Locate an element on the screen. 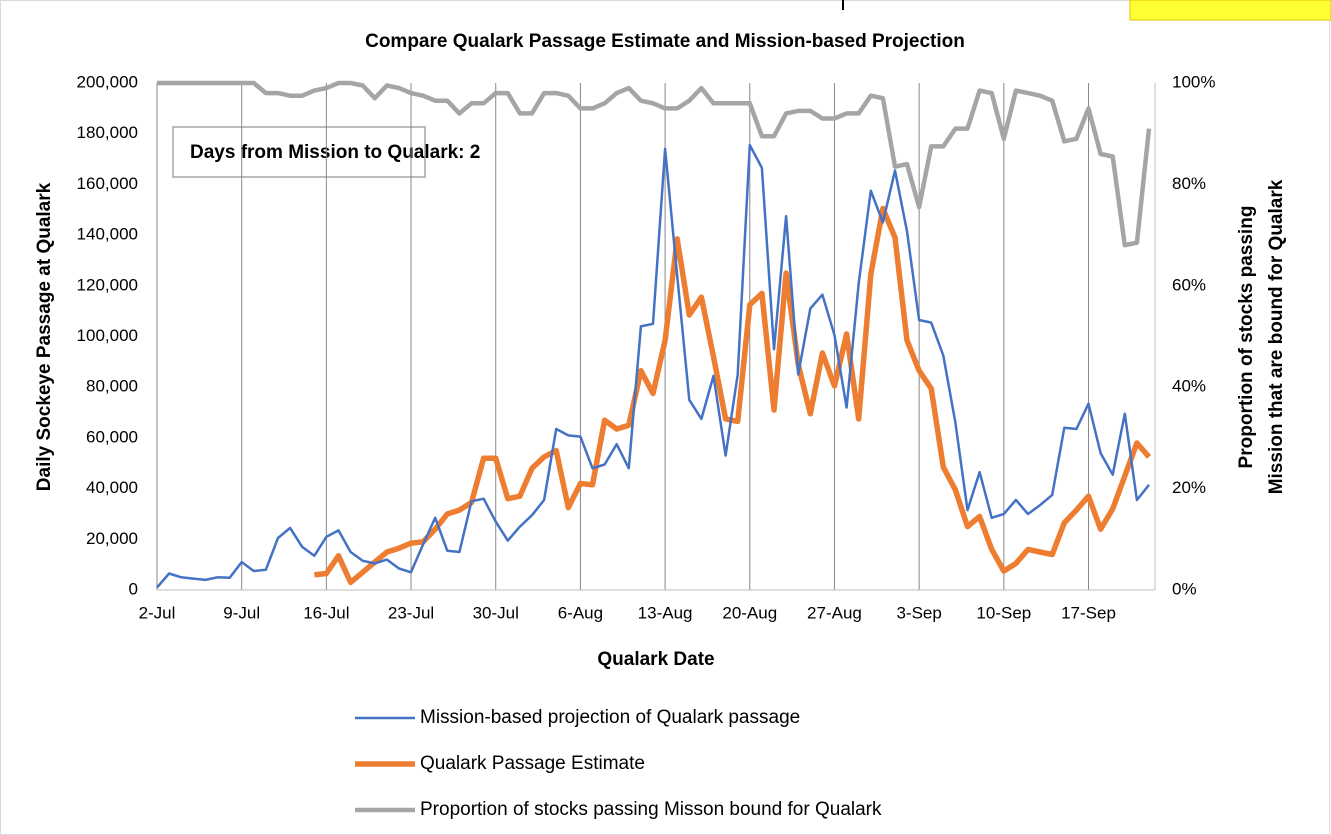 Image resolution: width=1331 pixels, height=835 pixels. x-axis-title: Qualark Date is located at coordinates (655, 659).